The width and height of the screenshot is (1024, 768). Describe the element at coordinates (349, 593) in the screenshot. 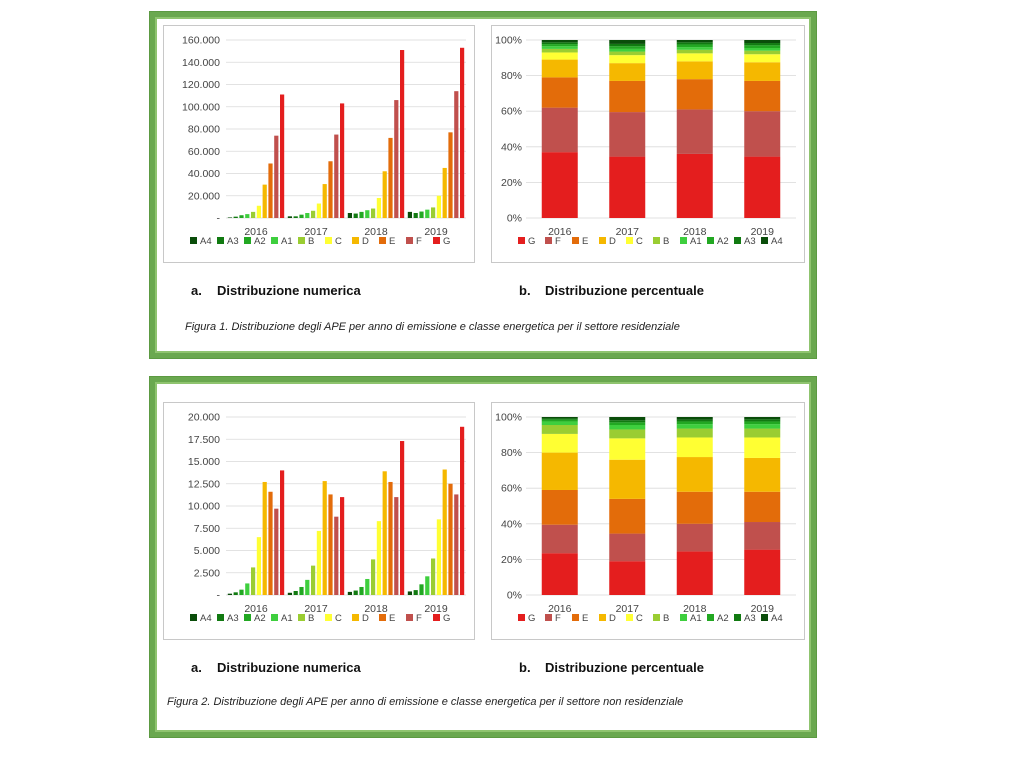

I see `bar-a4-2018` at that location.